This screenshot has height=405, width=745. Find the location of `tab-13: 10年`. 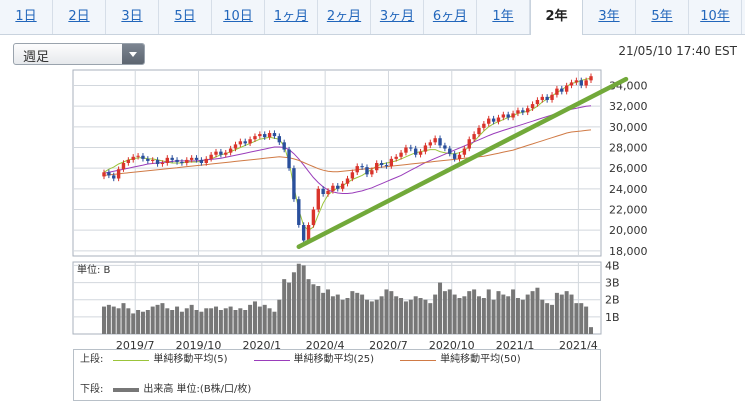

tab-13: 10年 is located at coordinates (715, 17).